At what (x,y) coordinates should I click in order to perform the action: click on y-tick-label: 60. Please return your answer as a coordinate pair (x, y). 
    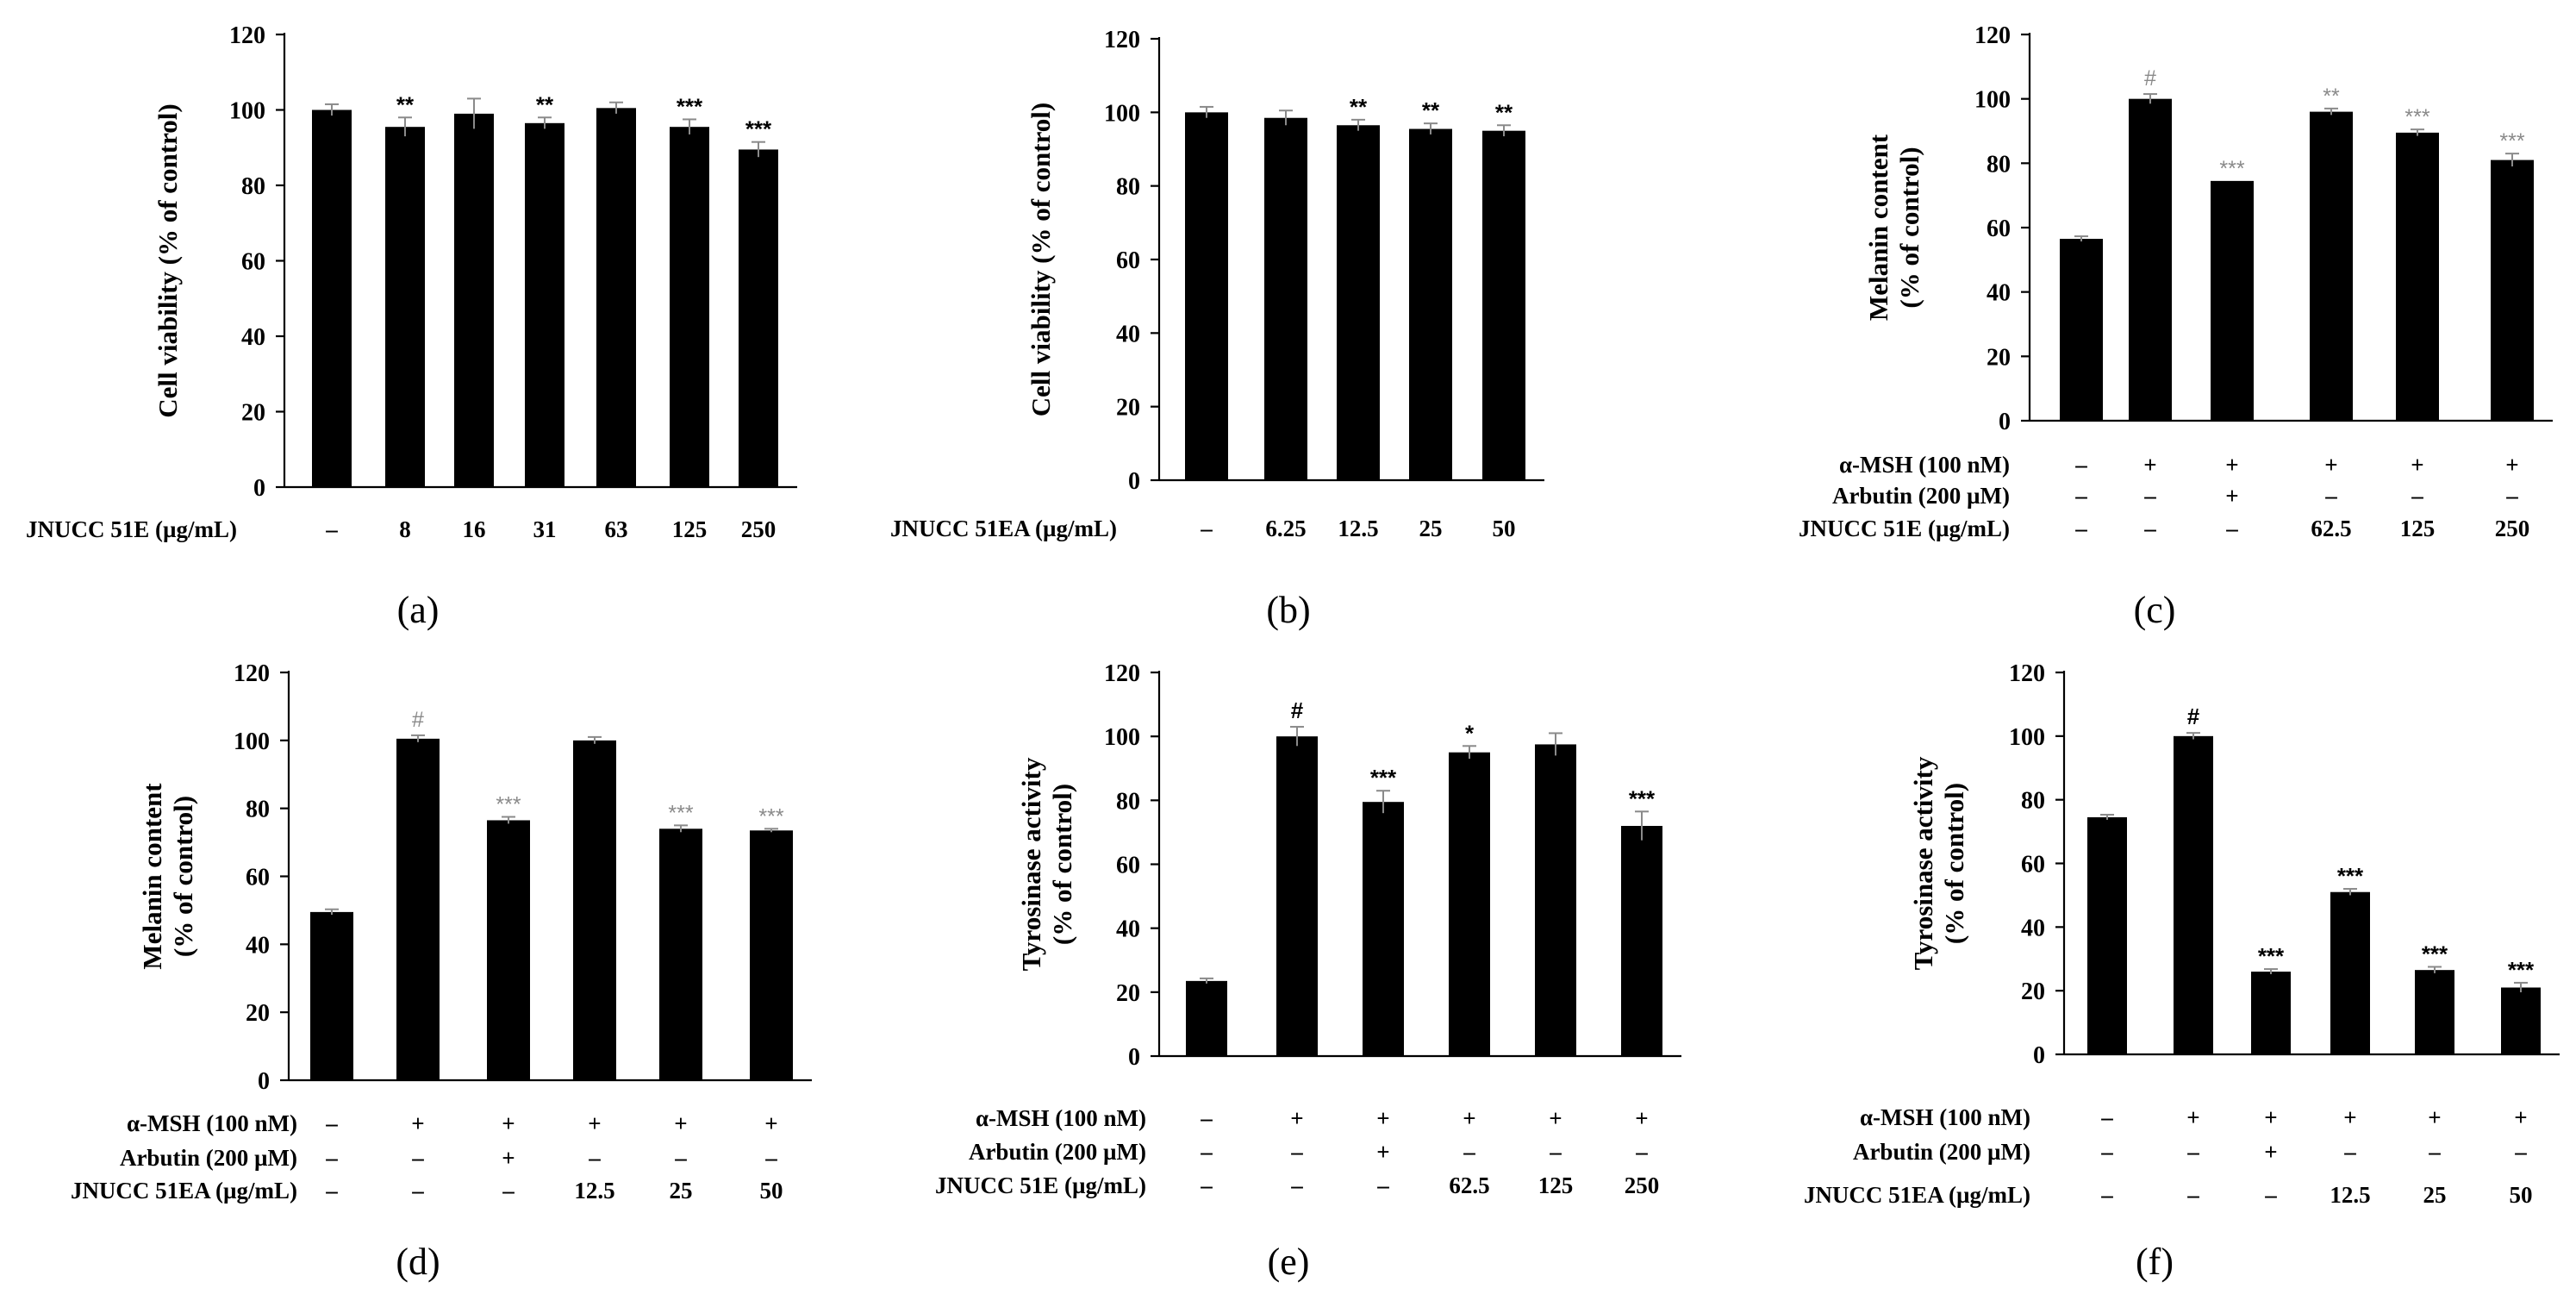
    Looking at the image, I should click on (258, 878).